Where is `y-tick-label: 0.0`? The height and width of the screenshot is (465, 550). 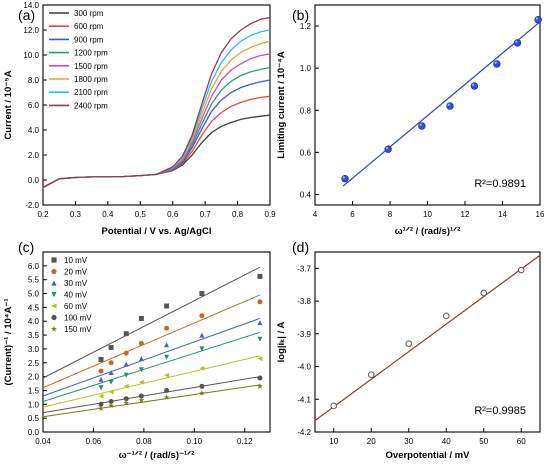 y-tick-label: 0.0 is located at coordinates (34, 180).